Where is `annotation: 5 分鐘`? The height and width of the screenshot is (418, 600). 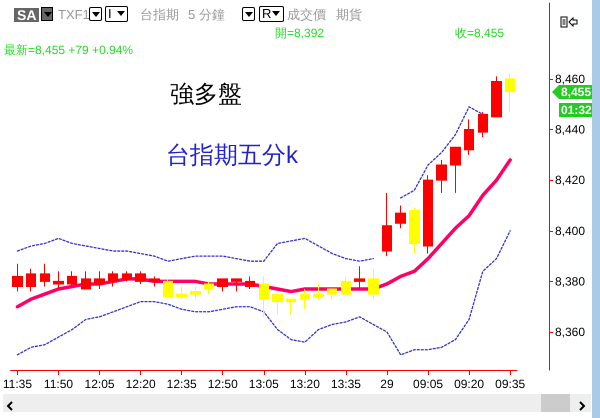 annotation: 5 分鐘 is located at coordinates (206, 14).